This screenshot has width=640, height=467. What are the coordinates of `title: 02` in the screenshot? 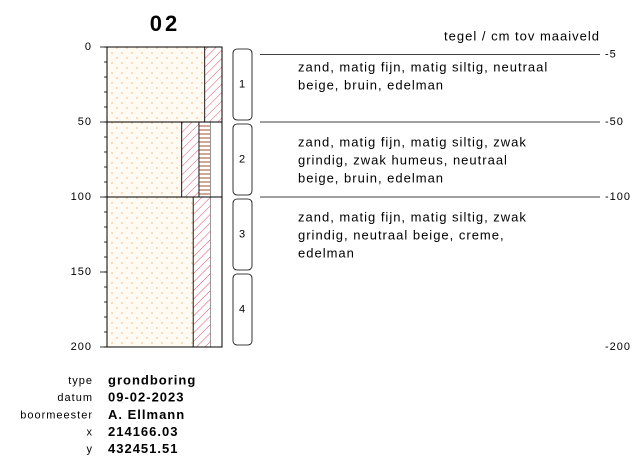 It's located at (165, 23).